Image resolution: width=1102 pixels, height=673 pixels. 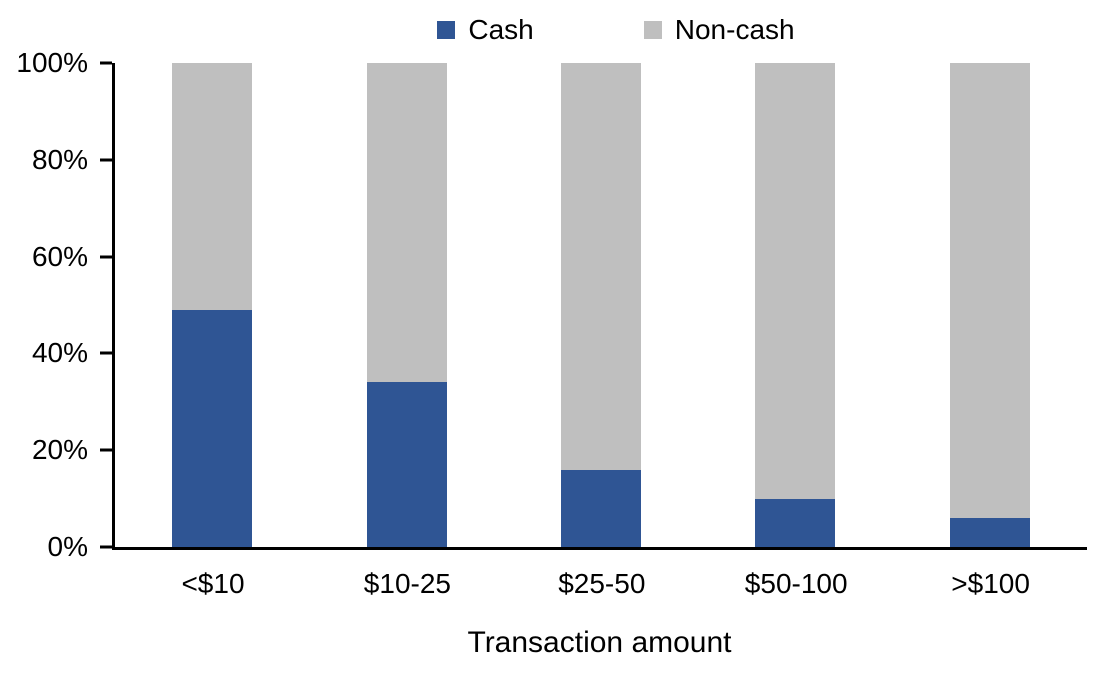 What do you see at coordinates (446, 30) in the screenshot?
I see `cash-swatch-icon` at bounding box center [446, 30].